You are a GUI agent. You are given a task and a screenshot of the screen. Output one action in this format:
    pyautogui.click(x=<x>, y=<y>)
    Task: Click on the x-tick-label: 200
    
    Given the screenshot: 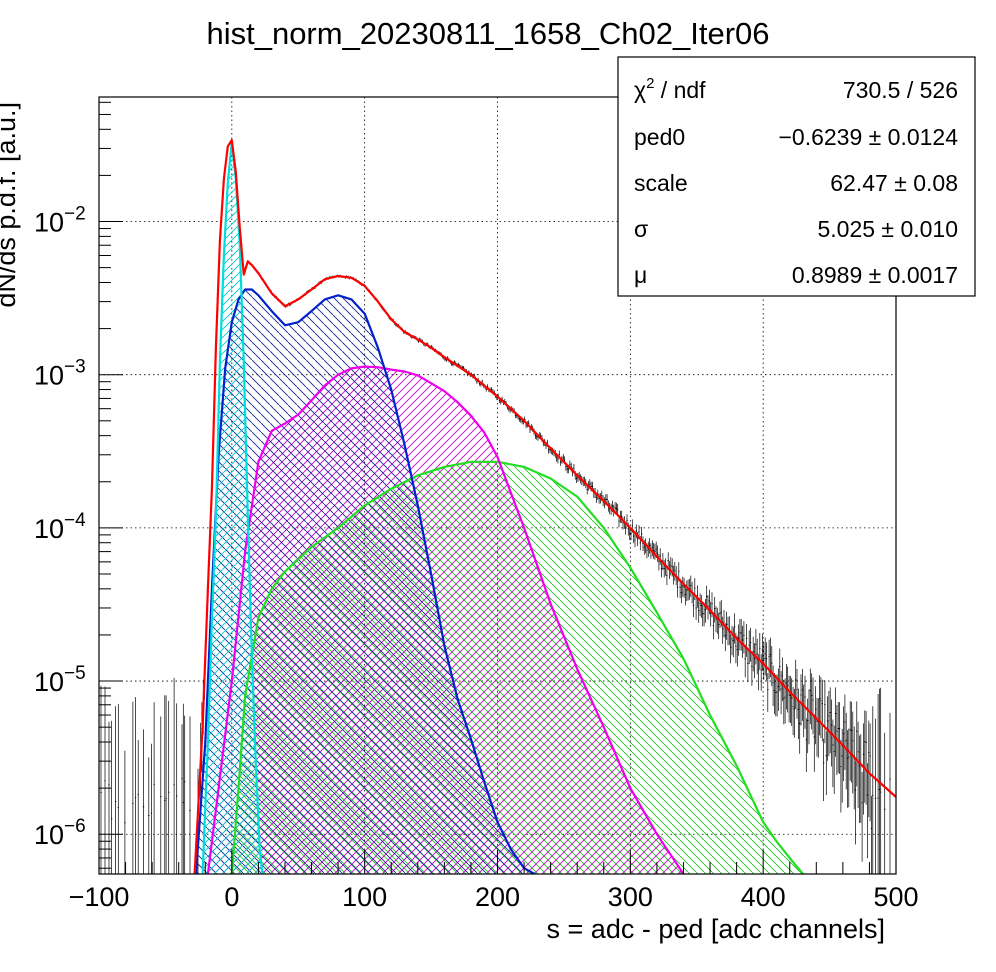 What is the action you would take?
    pyautogui.click(x=497, y=897)
    